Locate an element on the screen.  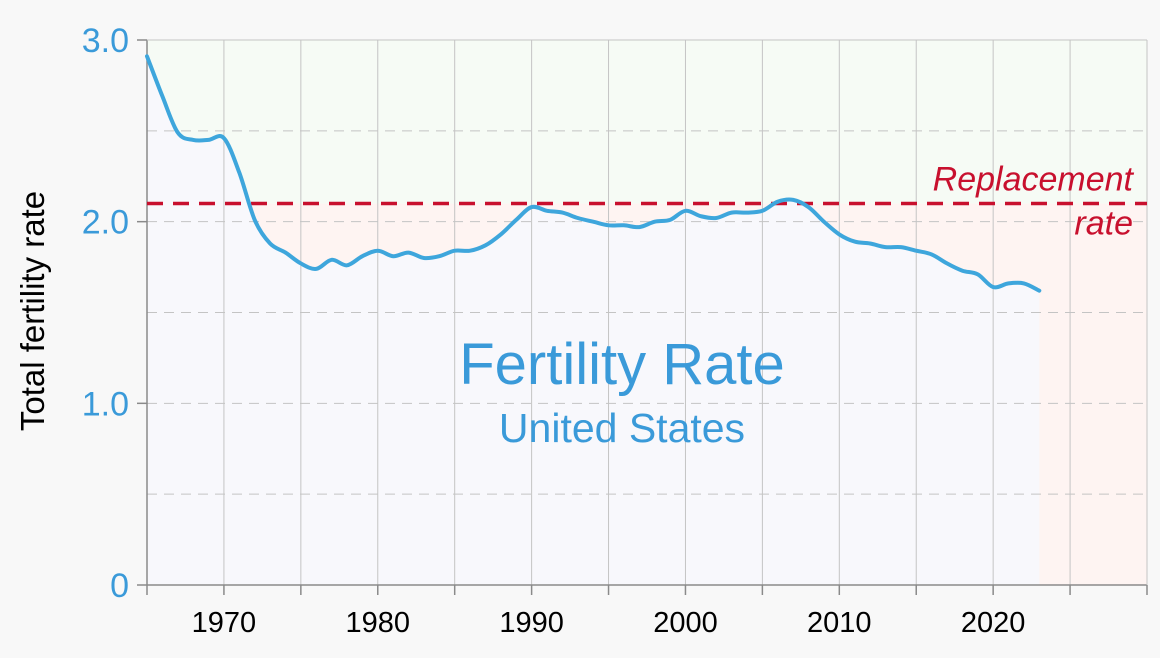
x-tick-label: 1970 is located at coordinates (224, 623).